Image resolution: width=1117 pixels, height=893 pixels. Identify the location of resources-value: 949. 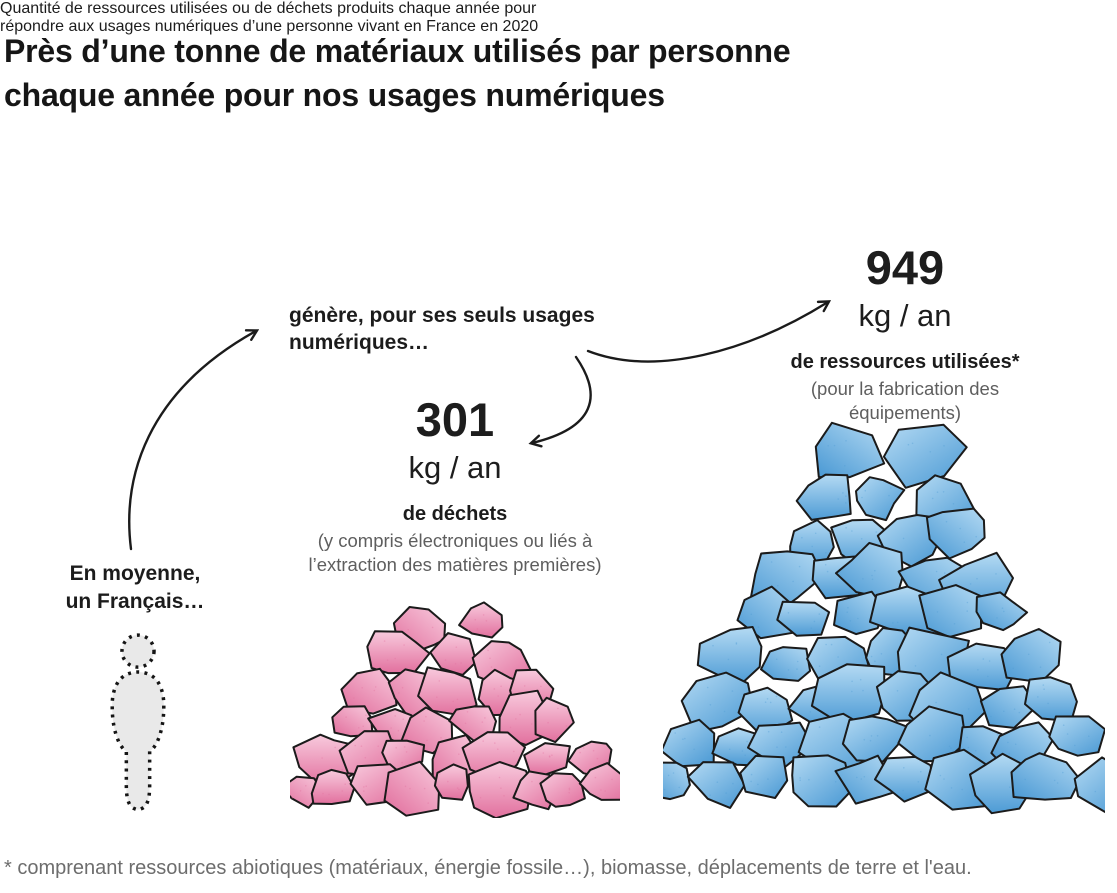
(905, 267).